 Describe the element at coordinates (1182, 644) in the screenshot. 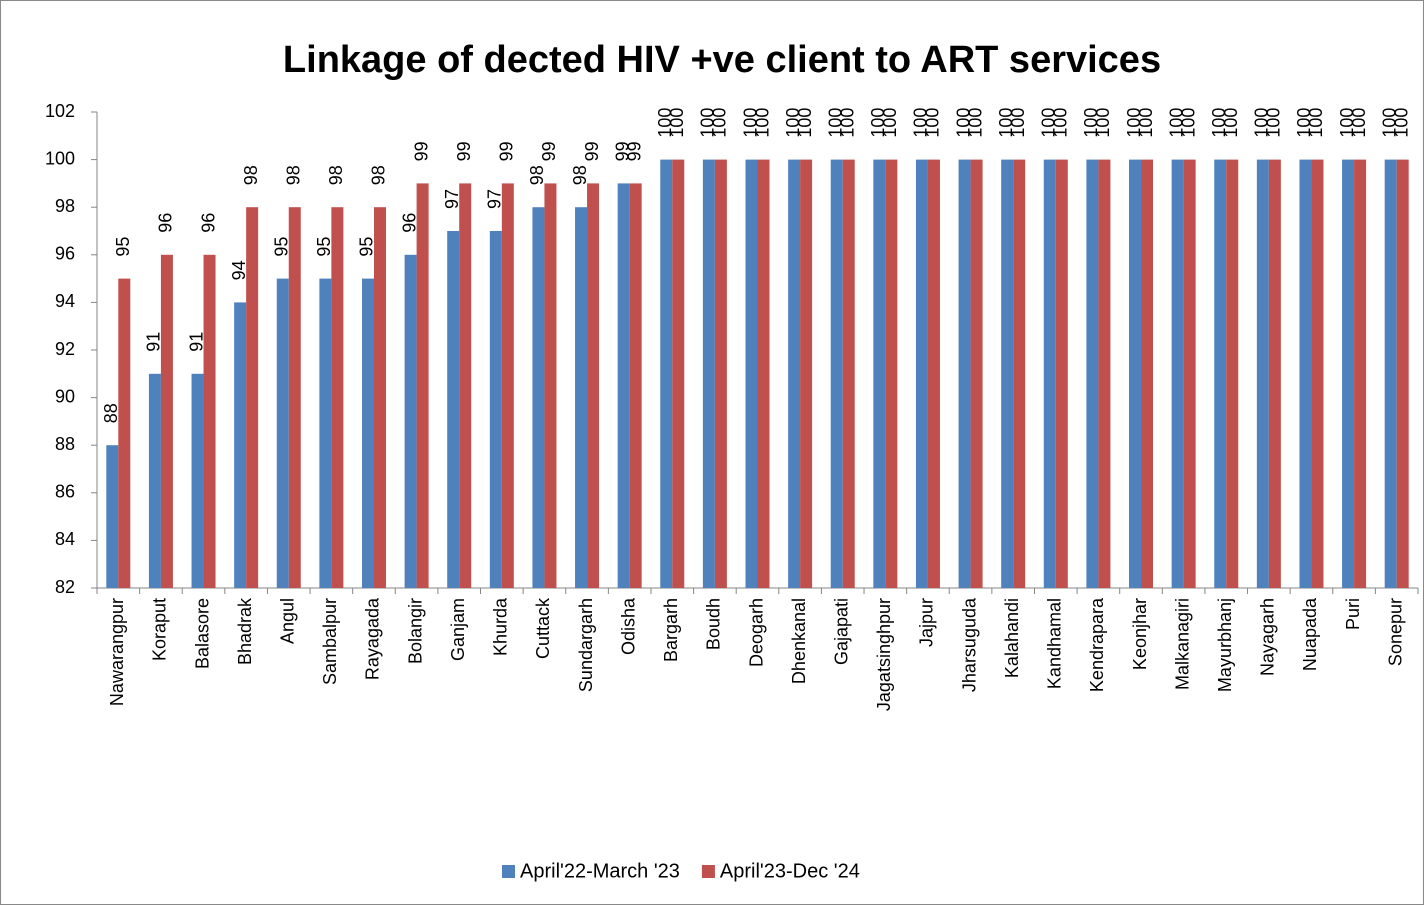

I see `x-tick-label: Malkanagiri` at that location.